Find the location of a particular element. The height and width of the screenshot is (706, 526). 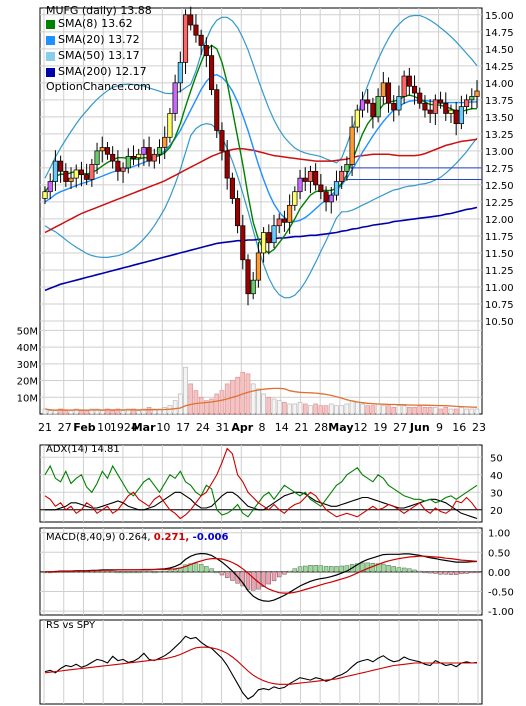

x-tick-label: May is located at coordinates (340, 427).